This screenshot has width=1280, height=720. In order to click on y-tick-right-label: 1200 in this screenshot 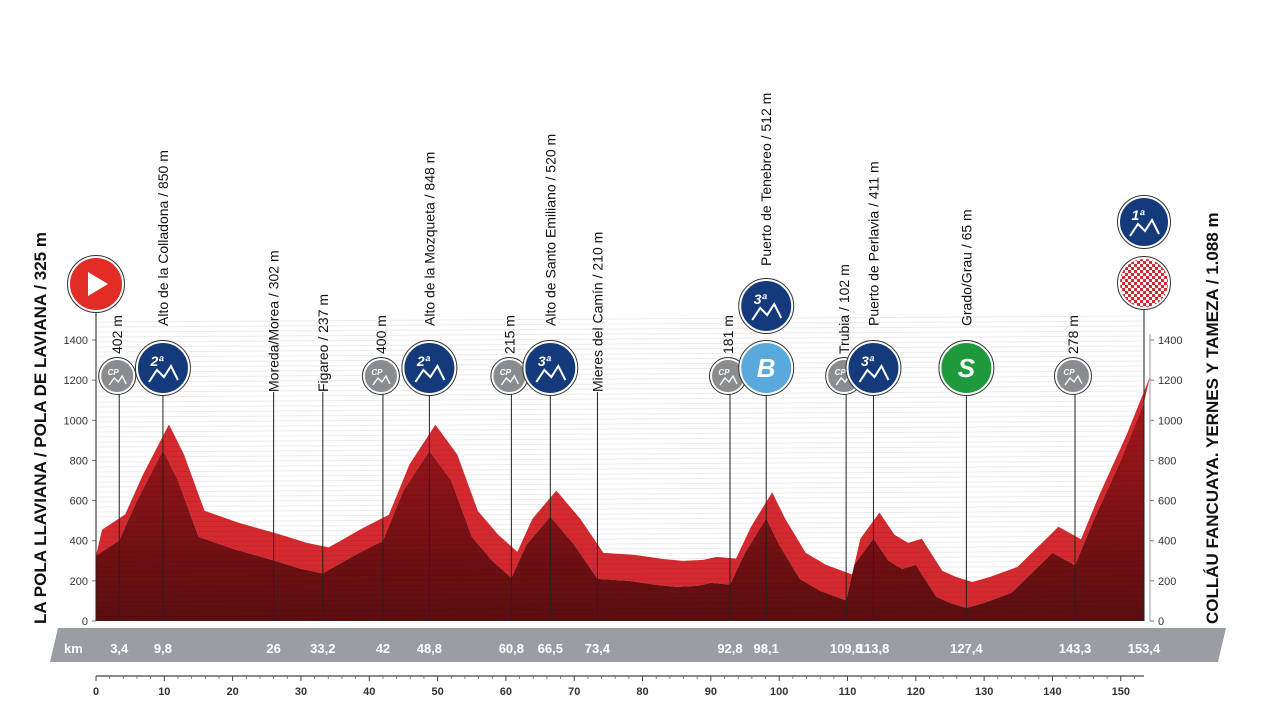, I will do `click(1170, 381)`.